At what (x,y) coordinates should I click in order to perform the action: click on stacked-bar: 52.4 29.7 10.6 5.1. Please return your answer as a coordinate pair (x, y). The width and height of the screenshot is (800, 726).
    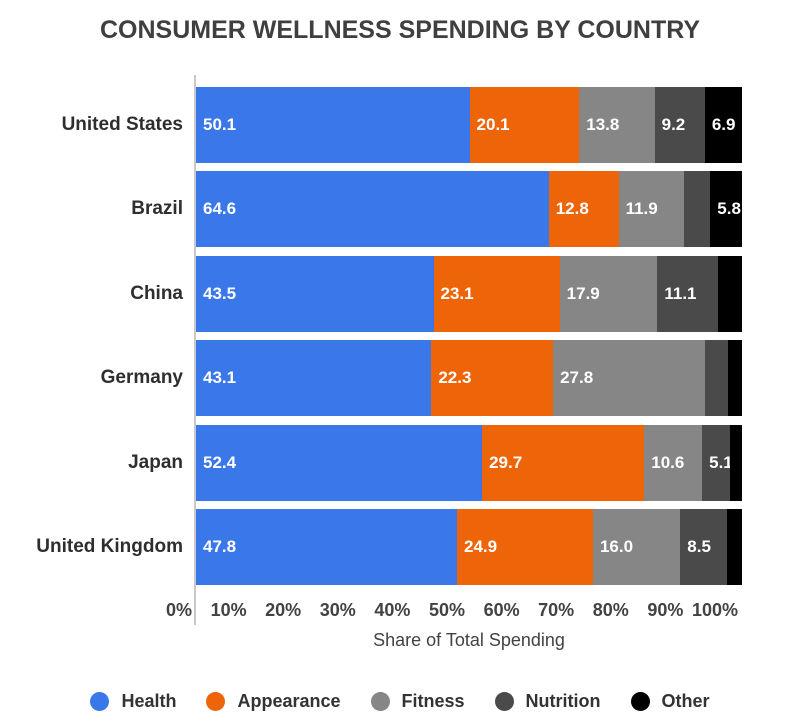
    Looking at the image, I should click on (469, 462).